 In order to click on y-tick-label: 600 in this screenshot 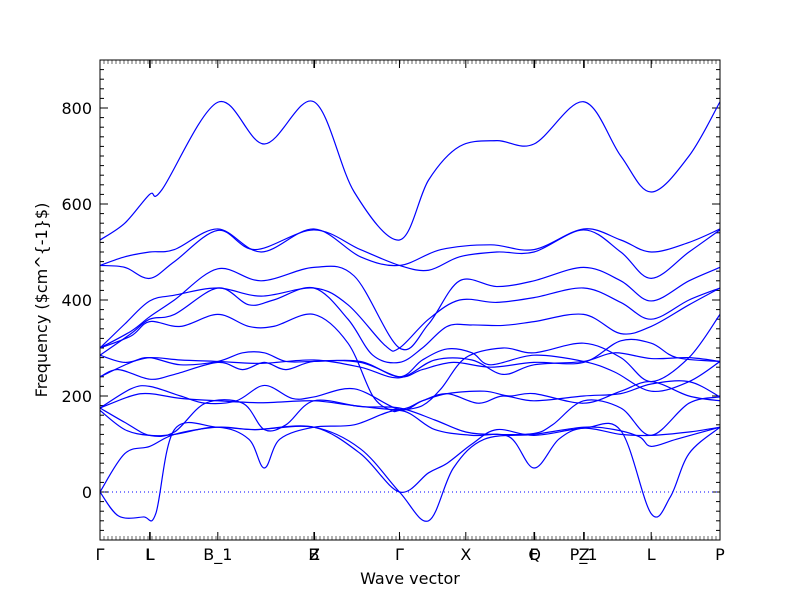, I will do `click(76, 204)`.